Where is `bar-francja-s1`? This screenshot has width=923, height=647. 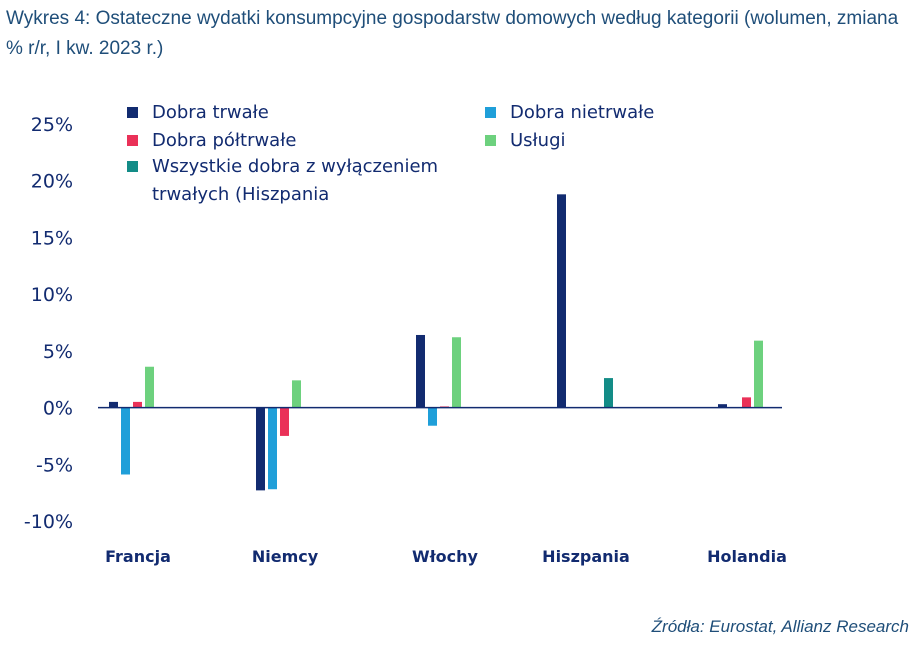 bar-francja-s1 is located at coordinates (125, 441).